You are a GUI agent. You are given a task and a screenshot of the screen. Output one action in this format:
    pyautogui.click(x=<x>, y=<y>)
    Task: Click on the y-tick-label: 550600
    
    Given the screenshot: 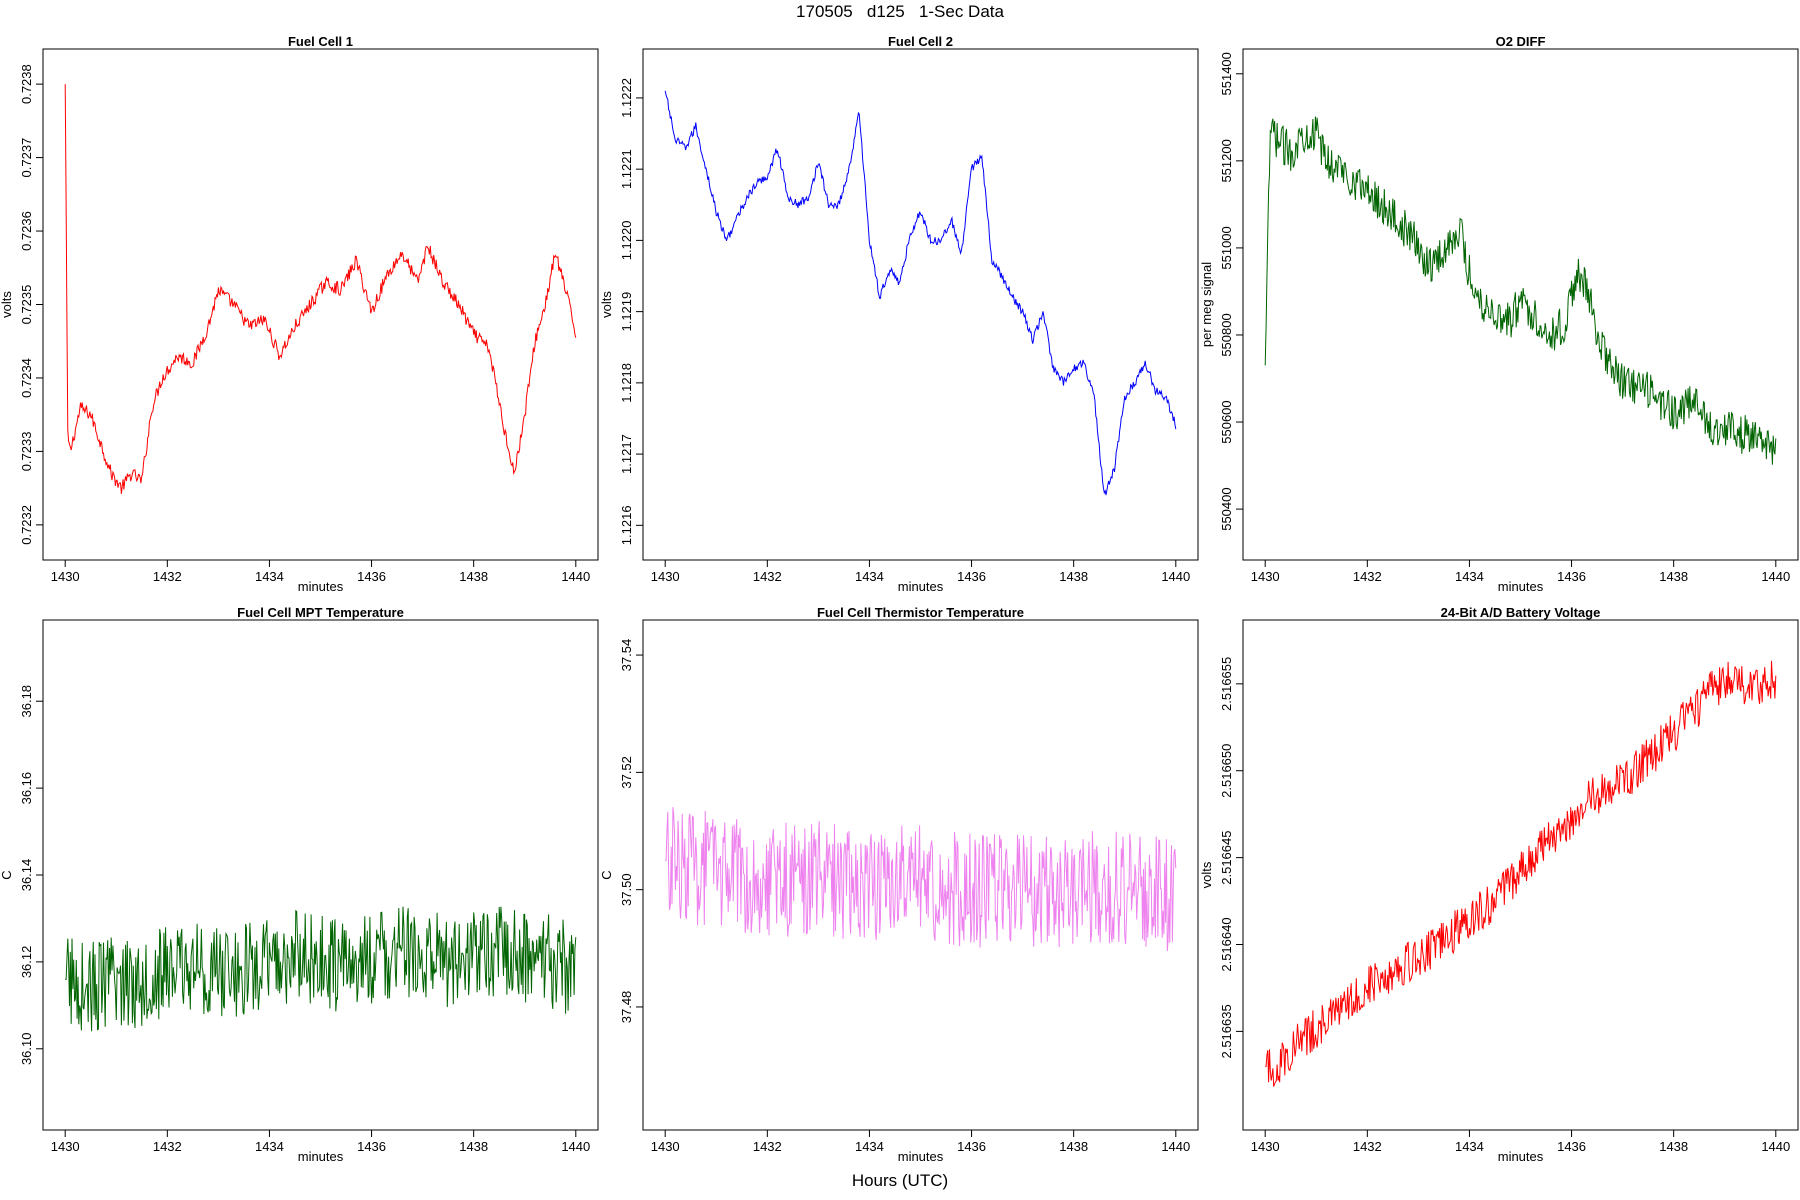 What is the action you would take?
    pyautogui.click(x=1226, y=421)
    